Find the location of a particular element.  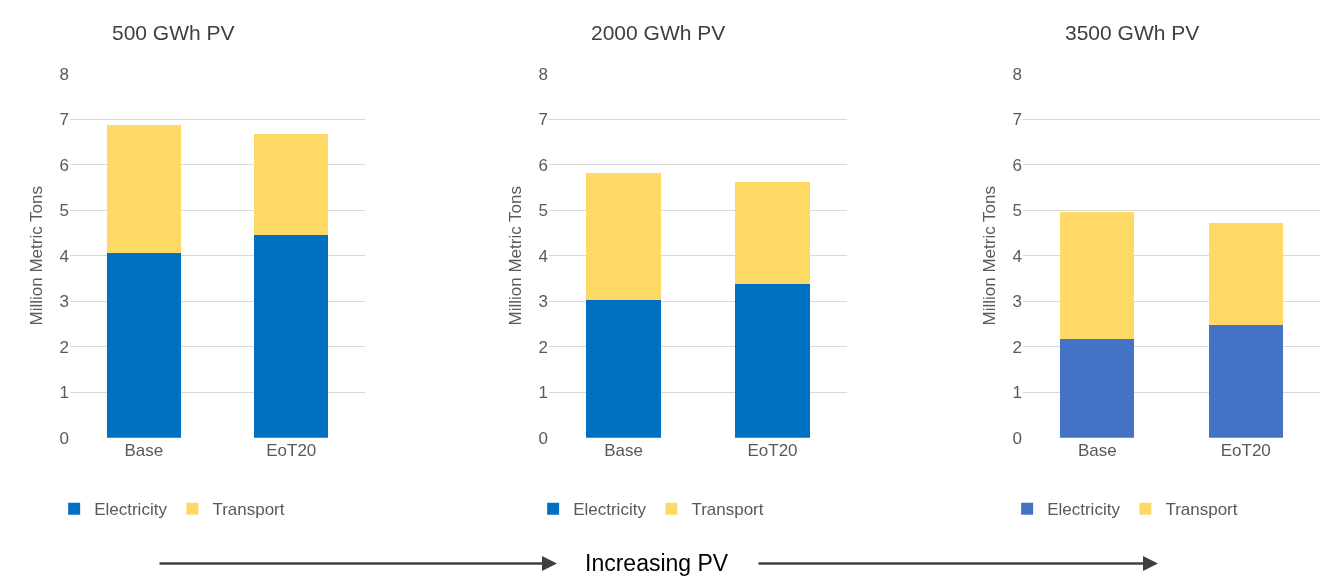

chart-title: 2000 GWh PV is located at coordinates (658, 32).